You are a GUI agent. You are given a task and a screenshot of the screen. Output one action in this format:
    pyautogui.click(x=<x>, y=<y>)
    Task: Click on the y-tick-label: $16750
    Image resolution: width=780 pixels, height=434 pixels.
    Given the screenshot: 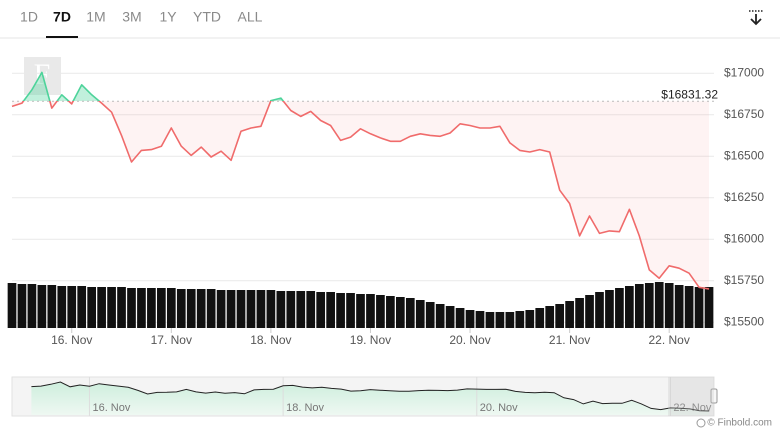 What is the action you would take?
    pyautogui.click(x=744, y=114)
    